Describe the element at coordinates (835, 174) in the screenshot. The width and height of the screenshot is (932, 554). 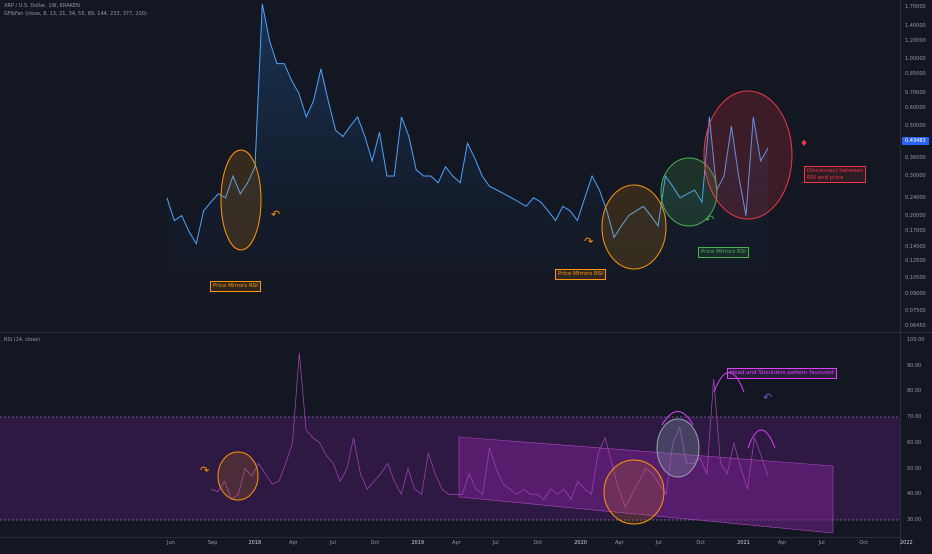
I see `disconnect-label: Disconnect between RSI and price` at that location.